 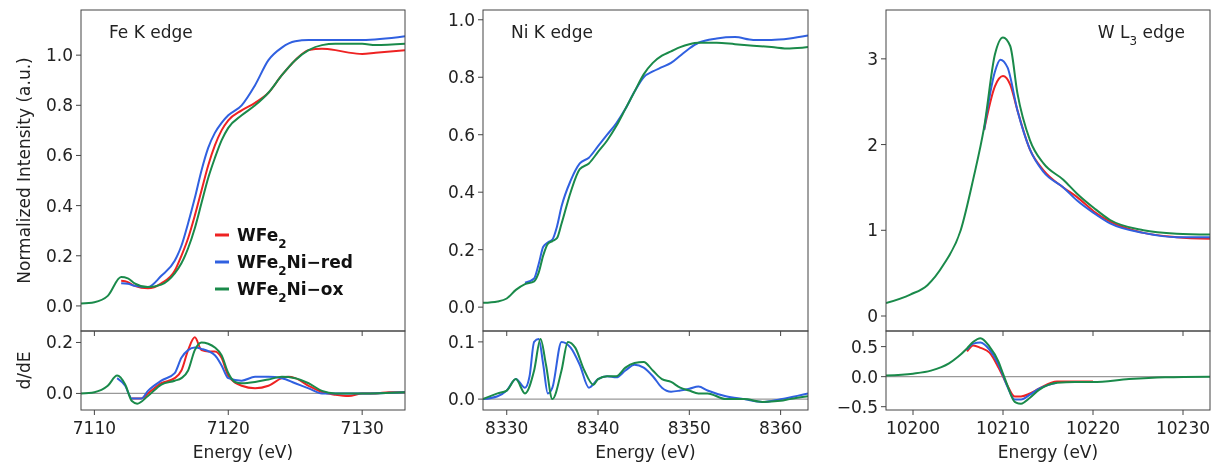 I want to click on x-tick-label: 7130, so click(x=362, y=428).